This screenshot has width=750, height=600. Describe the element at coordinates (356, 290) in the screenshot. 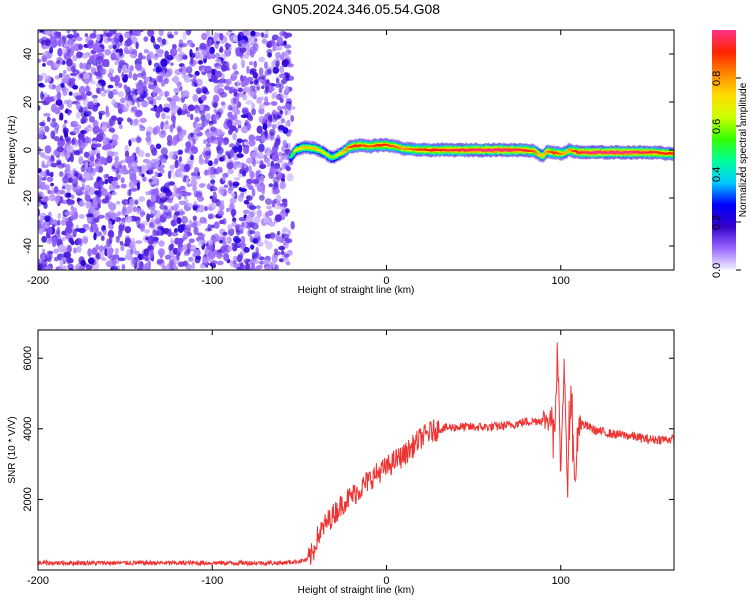

I see `spectrogram-x-label: Height of straight line (km)` at that location.